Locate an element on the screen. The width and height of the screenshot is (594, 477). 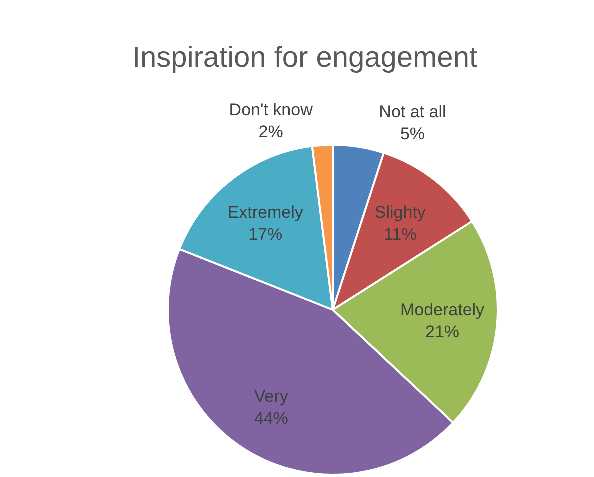
data-label: 21% is located at coordinates (442, 332).